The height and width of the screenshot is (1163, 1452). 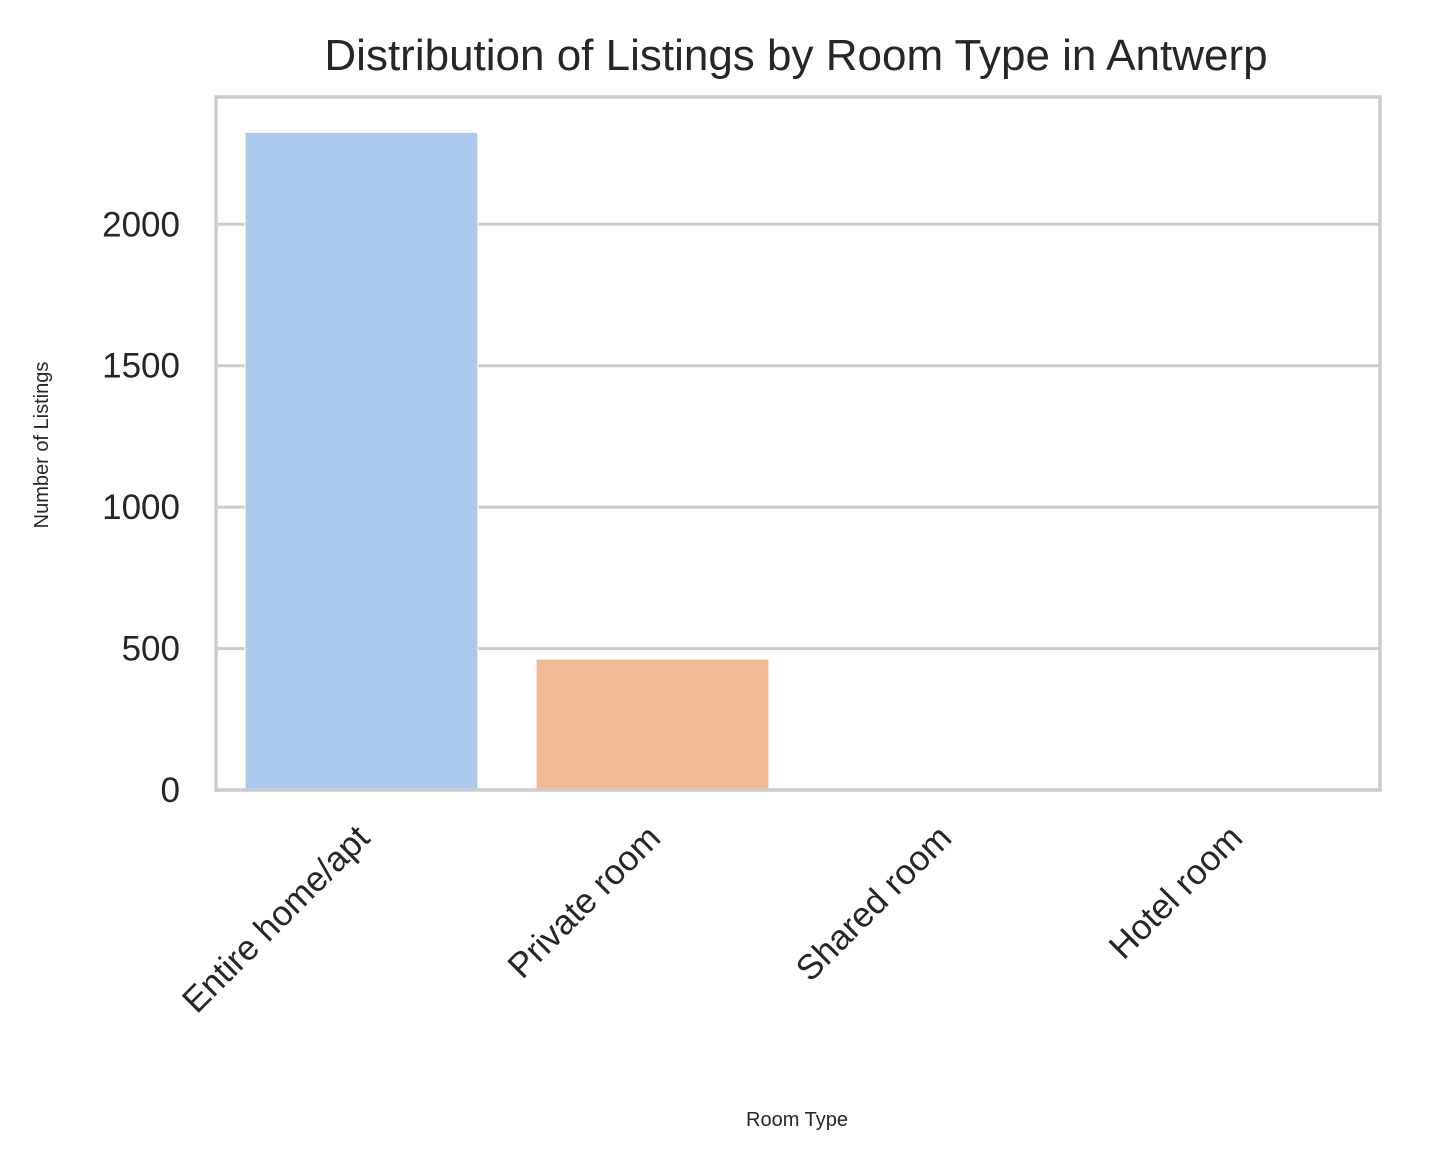 I want to click on y-tick-label-1500: 1500, so click(x=141, y=366).